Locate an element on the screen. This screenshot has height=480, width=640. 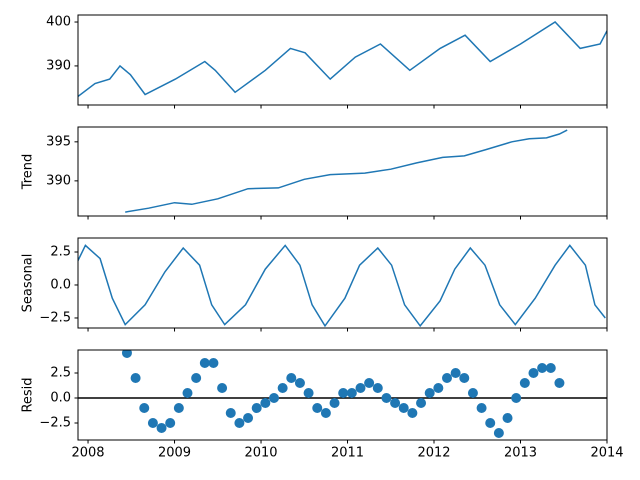
x-tick-label: 2010 is located at coordinates (260, 453).